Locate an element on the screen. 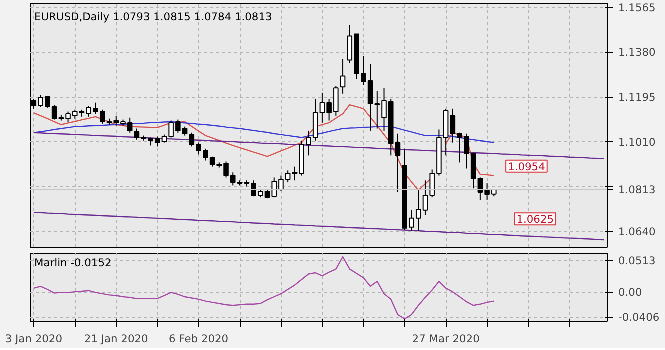 This screenshot has width=665, height=350. y-tick-label: 1.0640 is located at coordinates (637, 232).